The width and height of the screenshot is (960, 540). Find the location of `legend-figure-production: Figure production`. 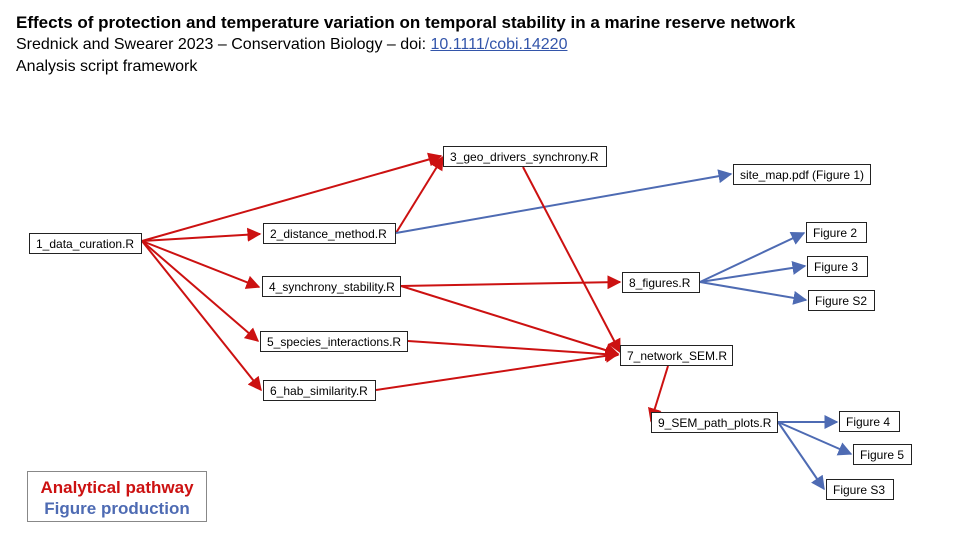

legend-figure-production: Figure production is located at coordinates (117, 508).